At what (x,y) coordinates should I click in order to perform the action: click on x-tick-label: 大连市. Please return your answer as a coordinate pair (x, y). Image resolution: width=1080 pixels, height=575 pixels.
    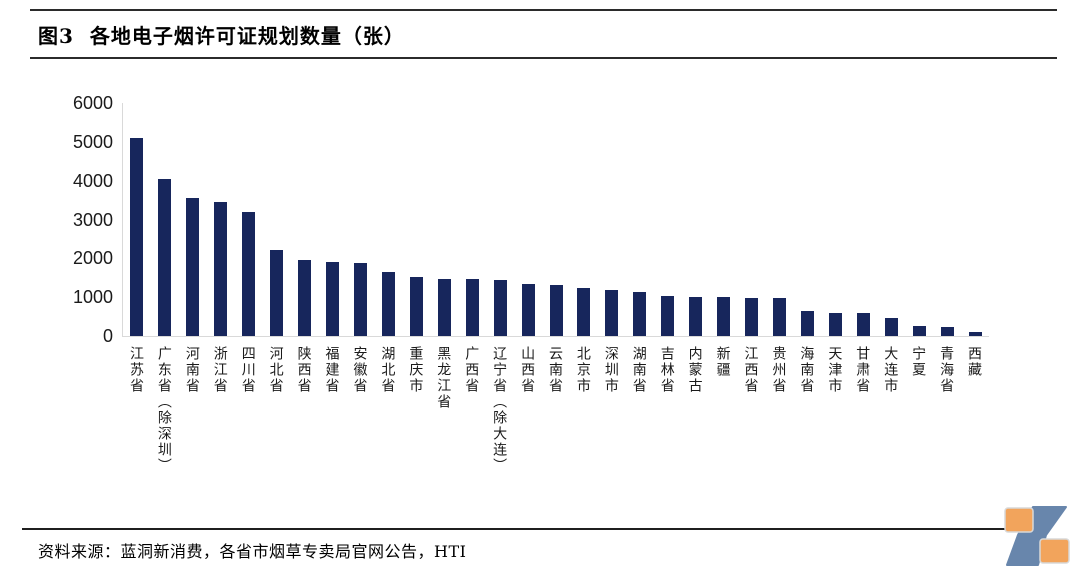
    Looking at the image, I should click on (890, 370).